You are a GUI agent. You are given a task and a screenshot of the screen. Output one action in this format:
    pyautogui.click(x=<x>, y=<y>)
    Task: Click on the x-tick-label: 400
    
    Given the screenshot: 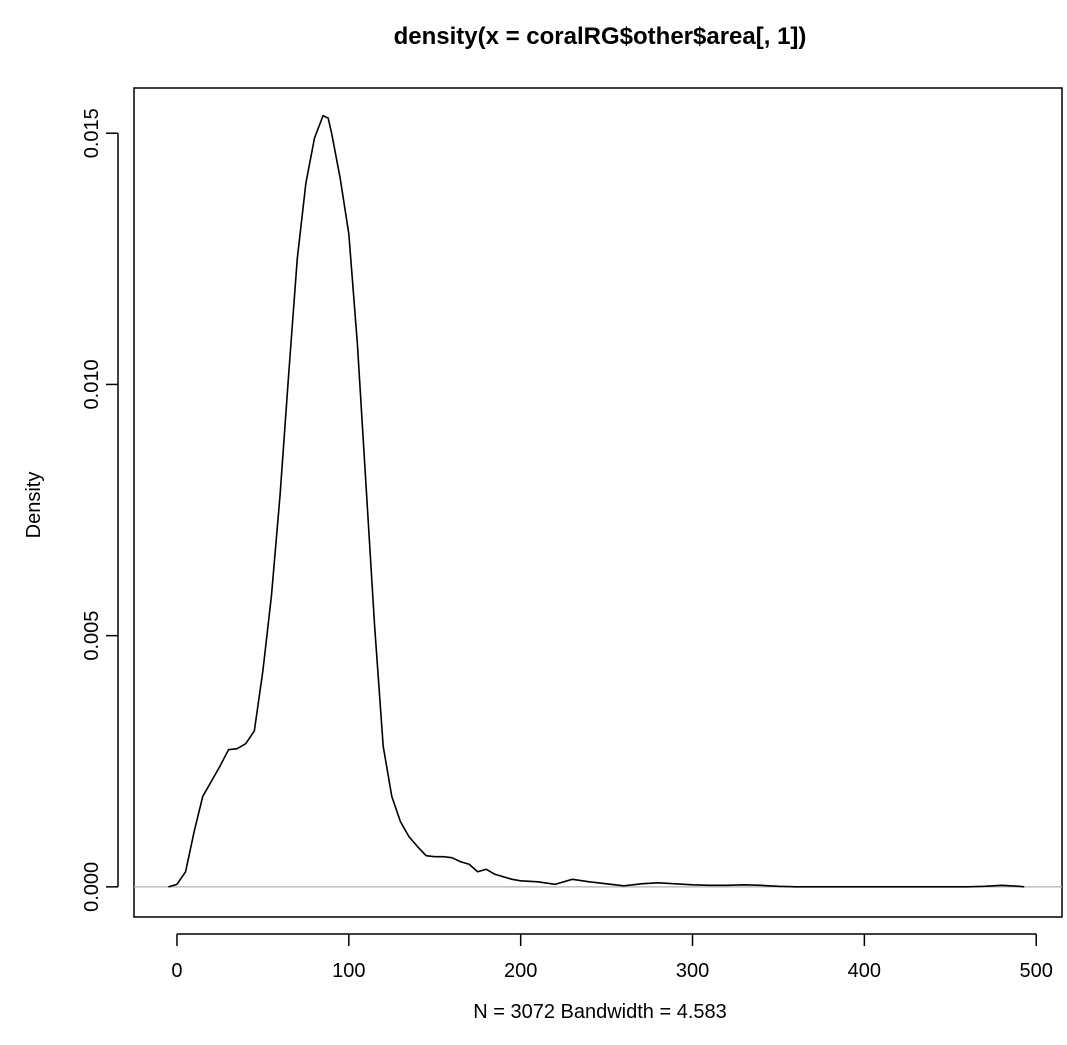 What is the action you would take?
    pyautogui.click(x=864, y=971)
    